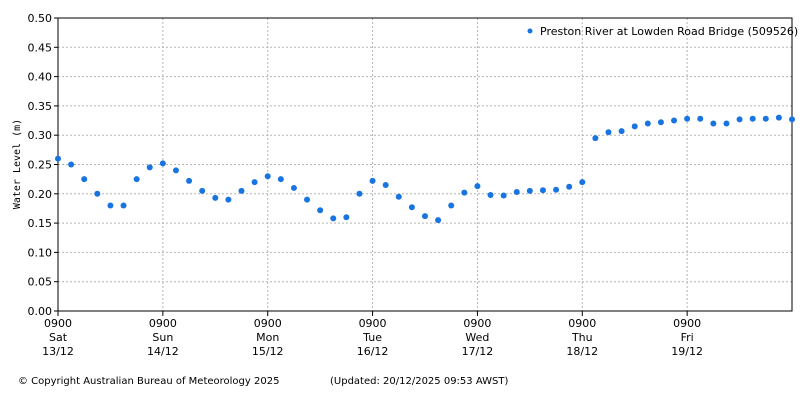  I want to click on y-tick-label: 0.35, so click(40, 106).